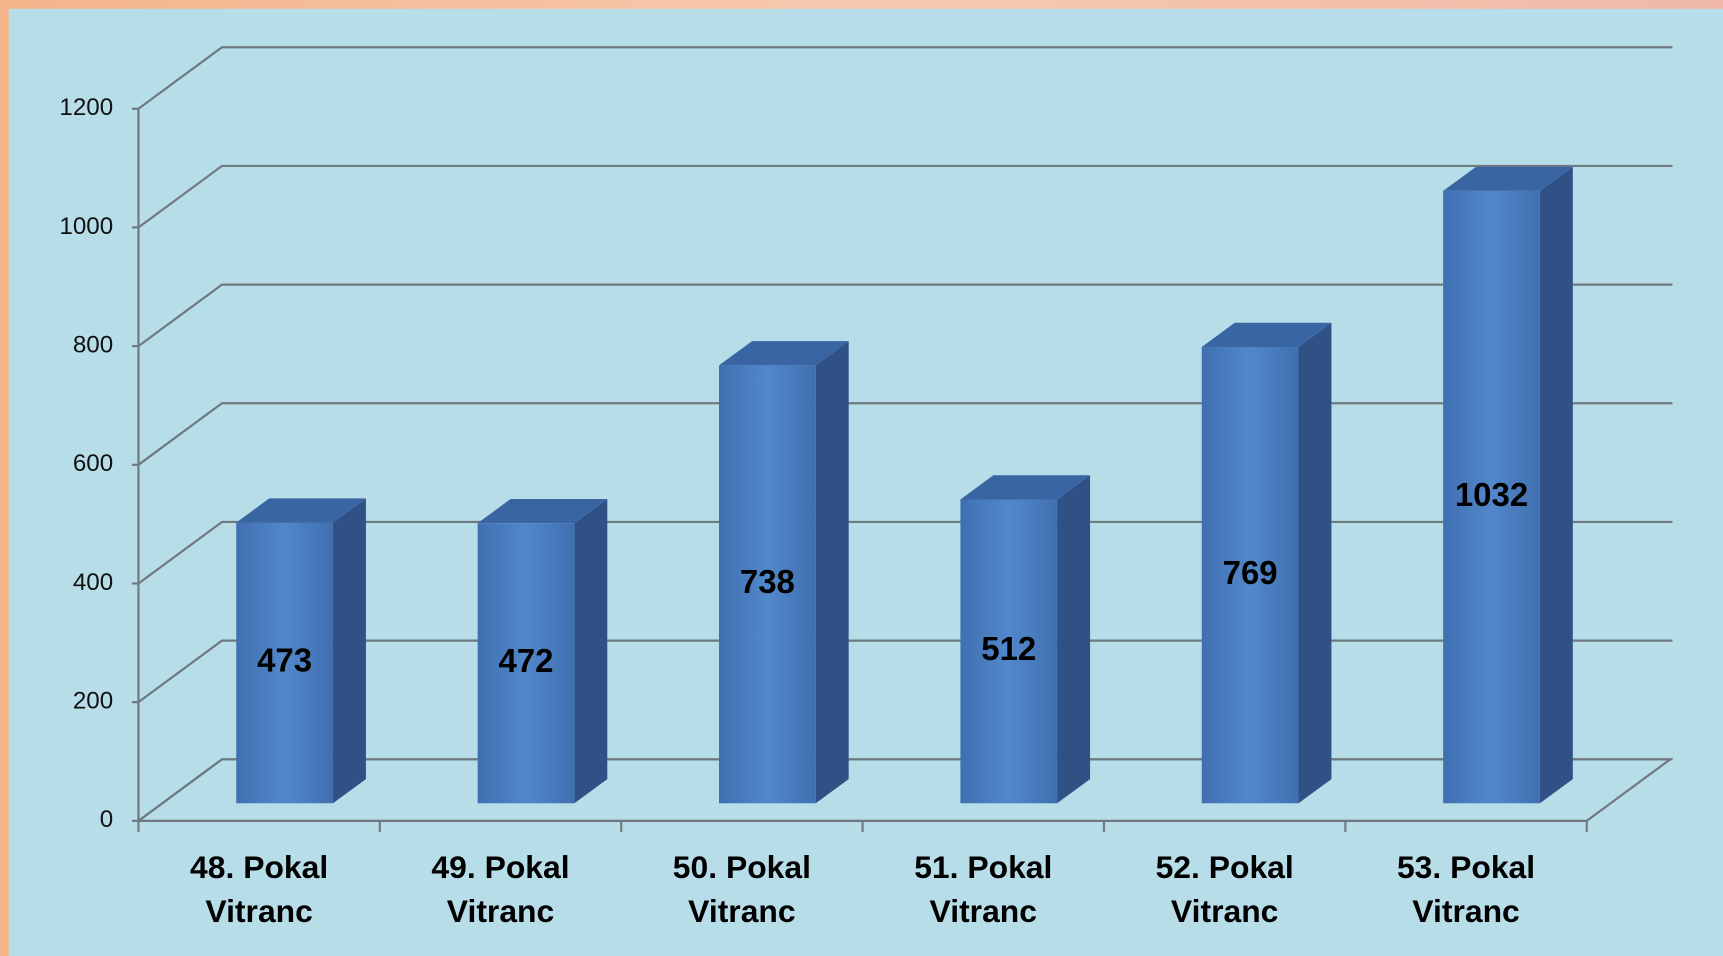  Describe the element at coordinates (86, 107) in the screenshot. I see `y-tick-label: 1200` at that location.